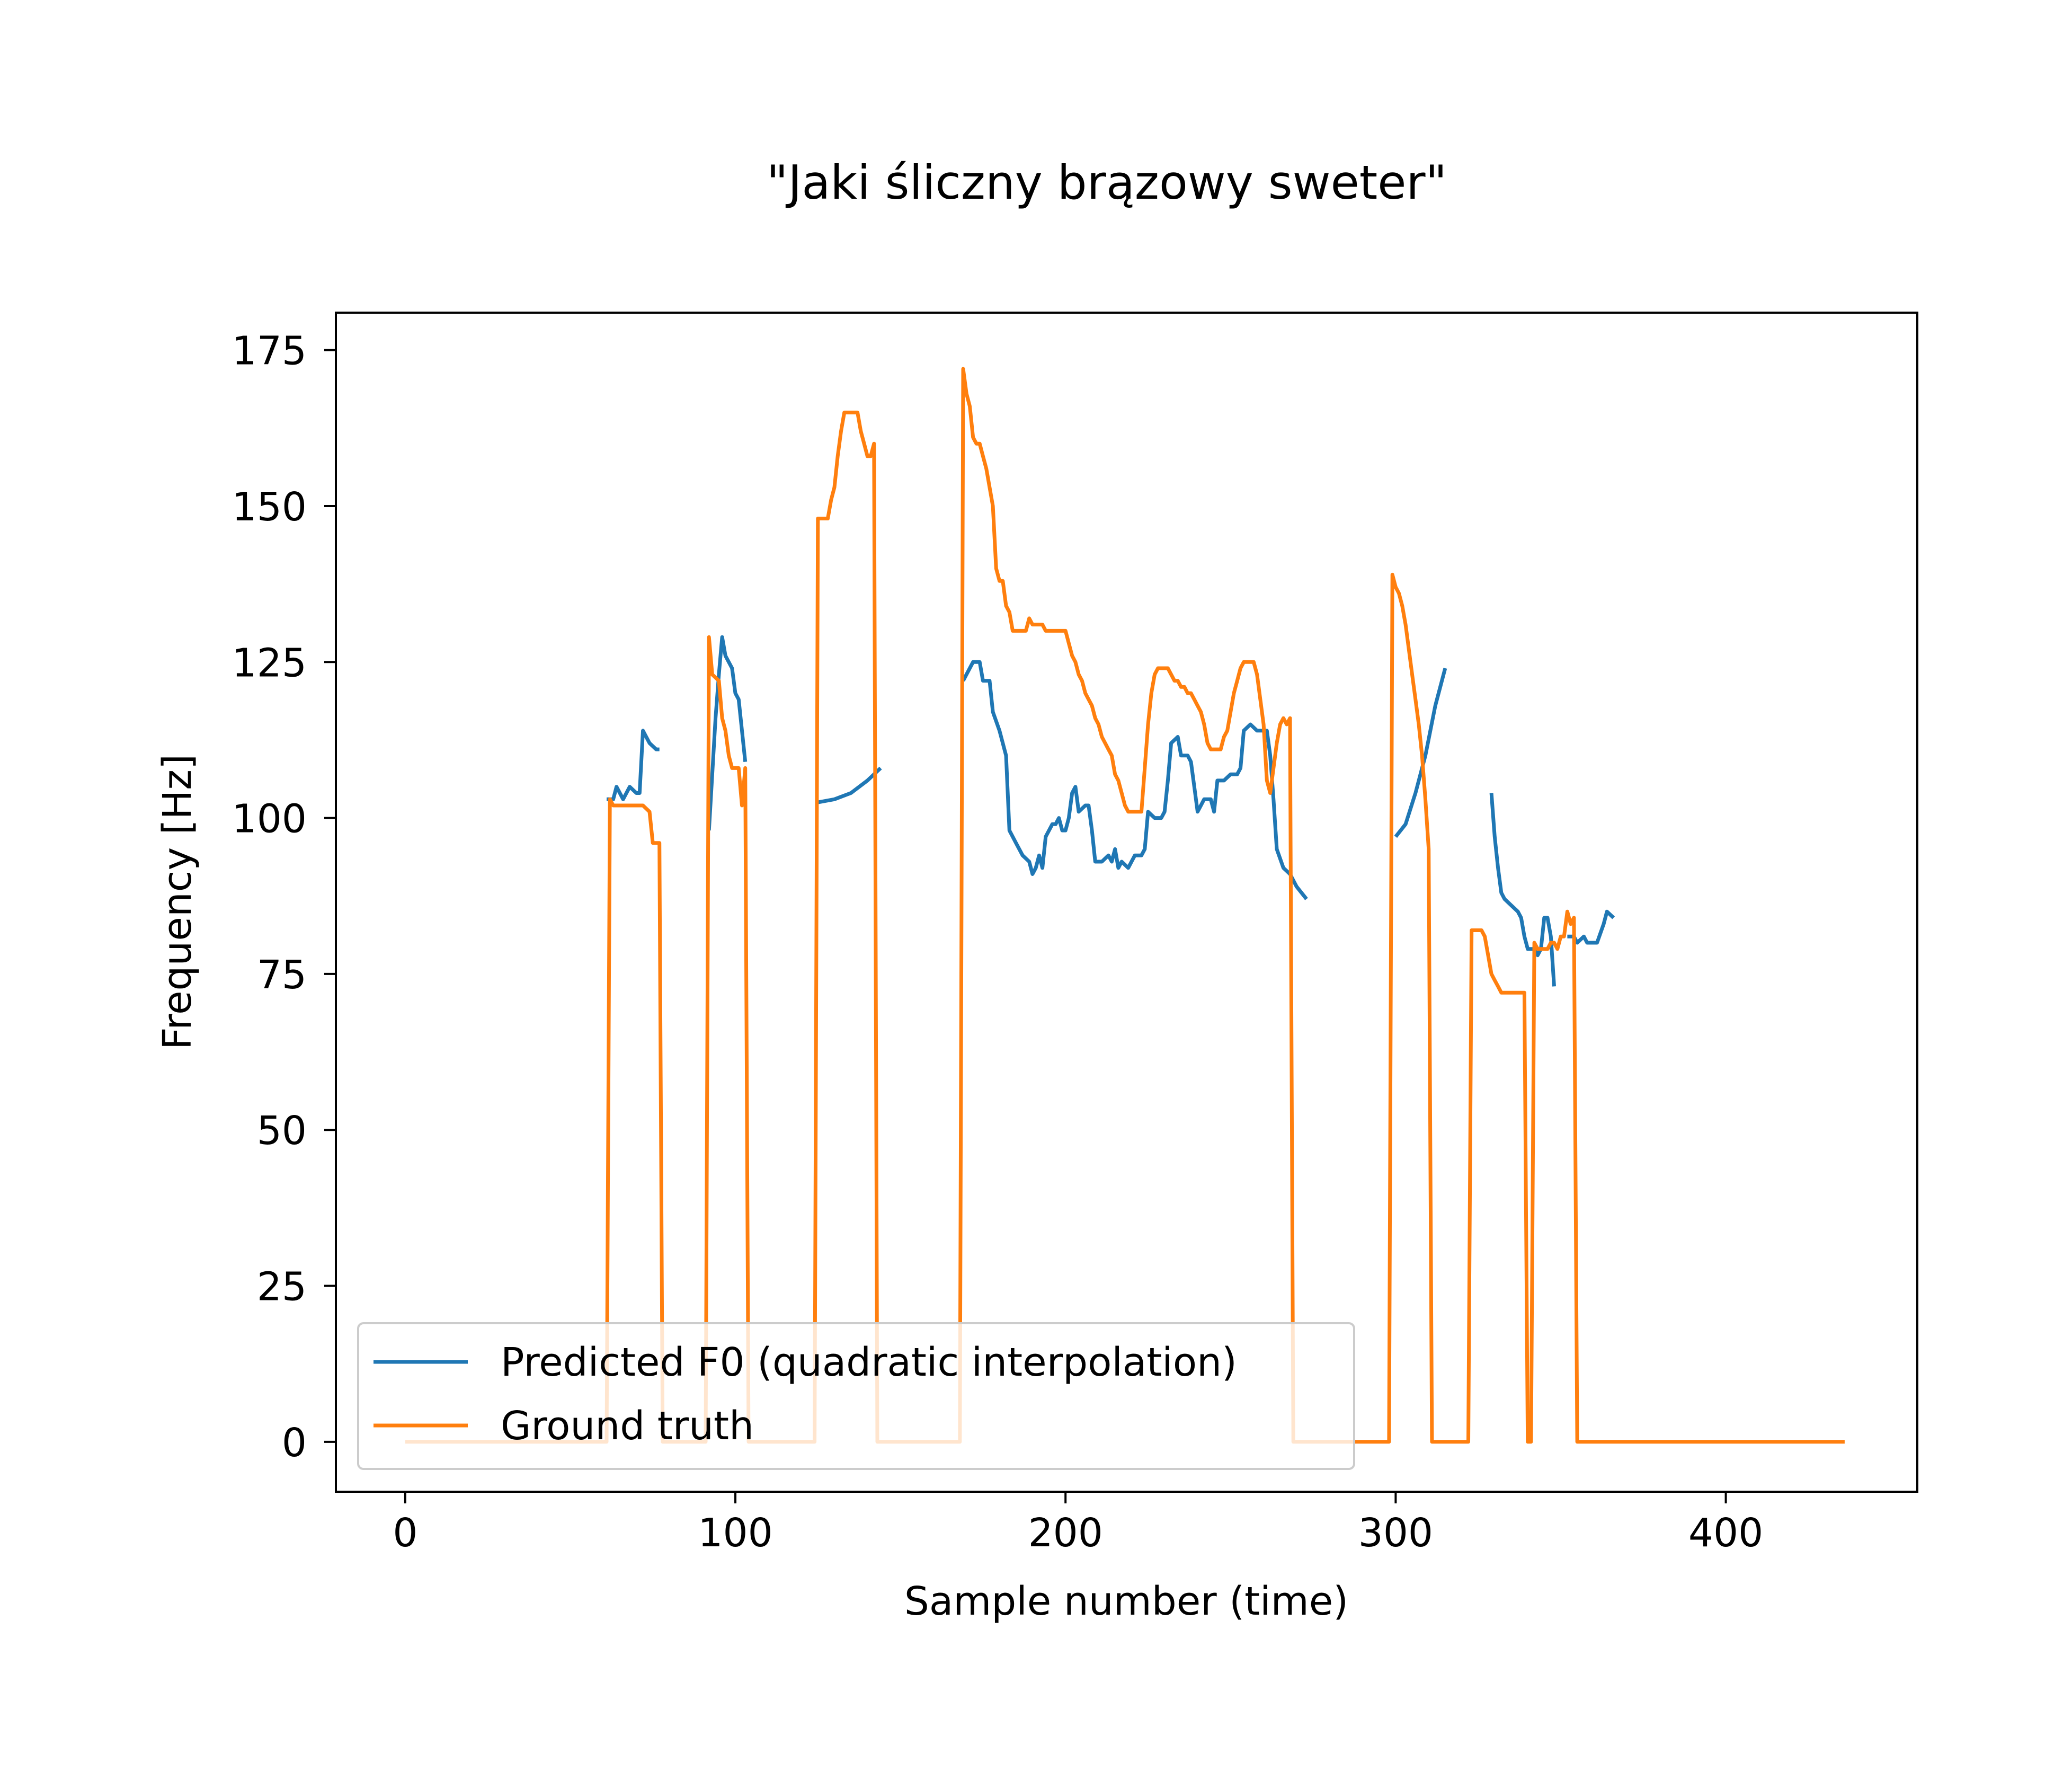  I want to click on x-tick-label: 300, so click(1395, 1533).